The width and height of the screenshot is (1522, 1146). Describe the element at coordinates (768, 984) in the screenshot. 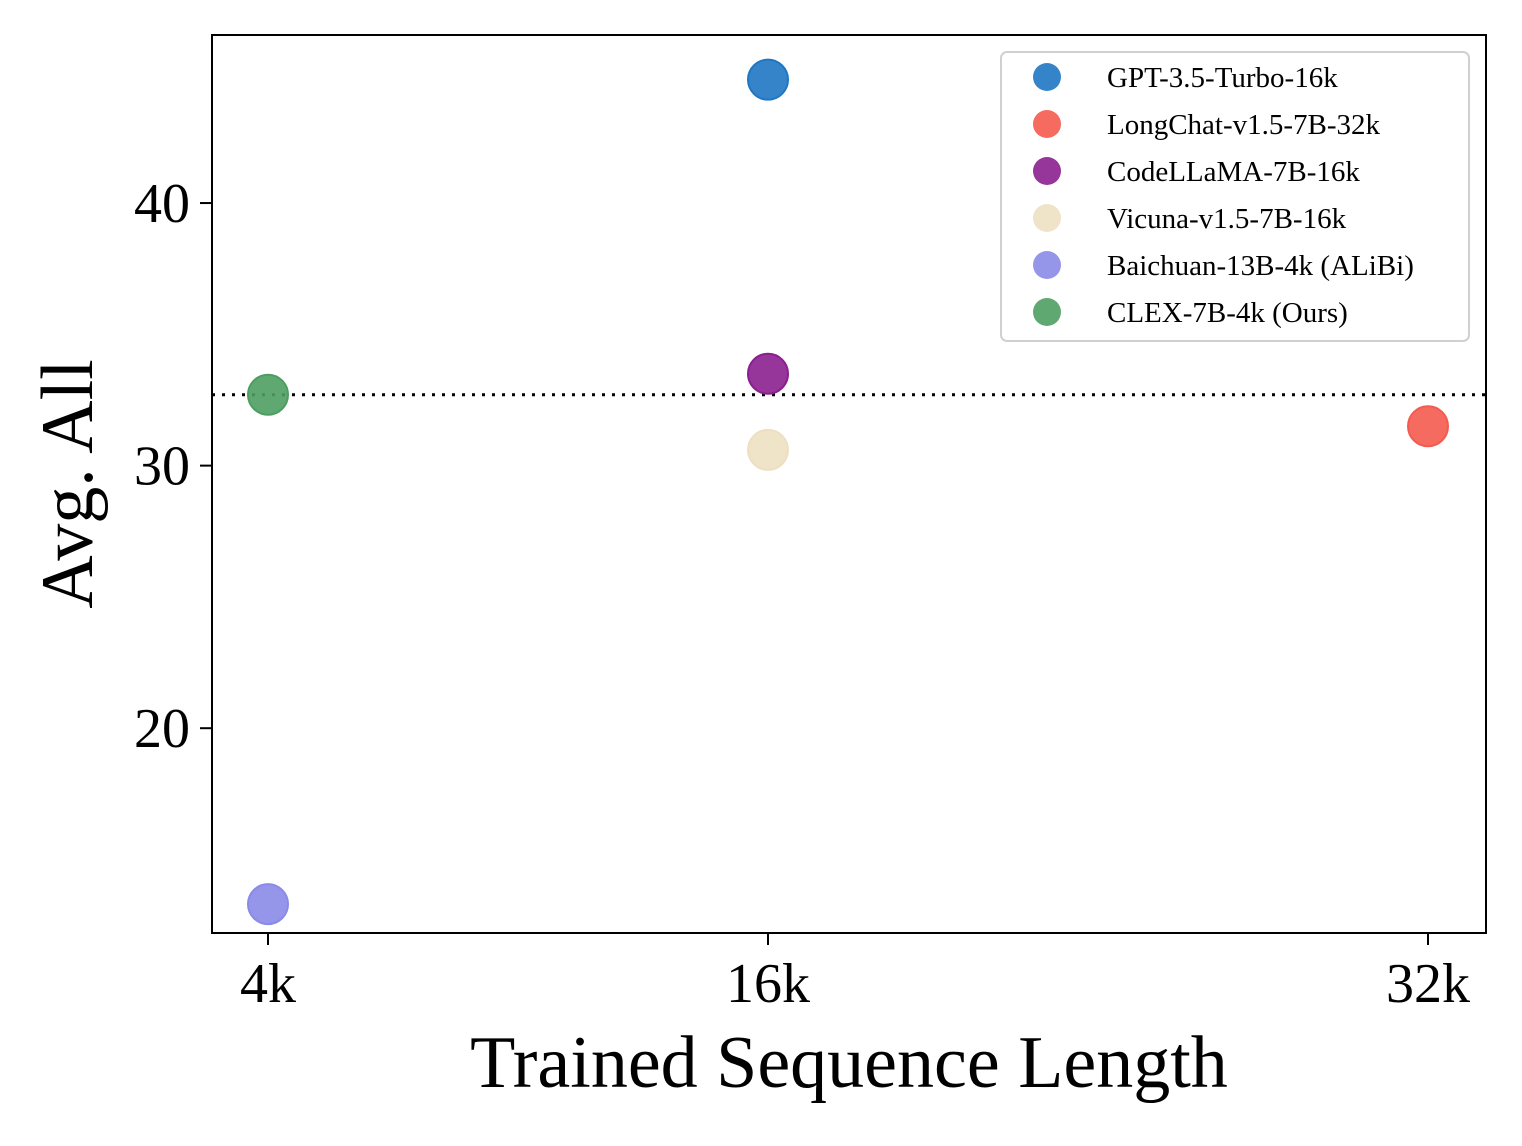

I see `x-tick-label: 16k` at that location.